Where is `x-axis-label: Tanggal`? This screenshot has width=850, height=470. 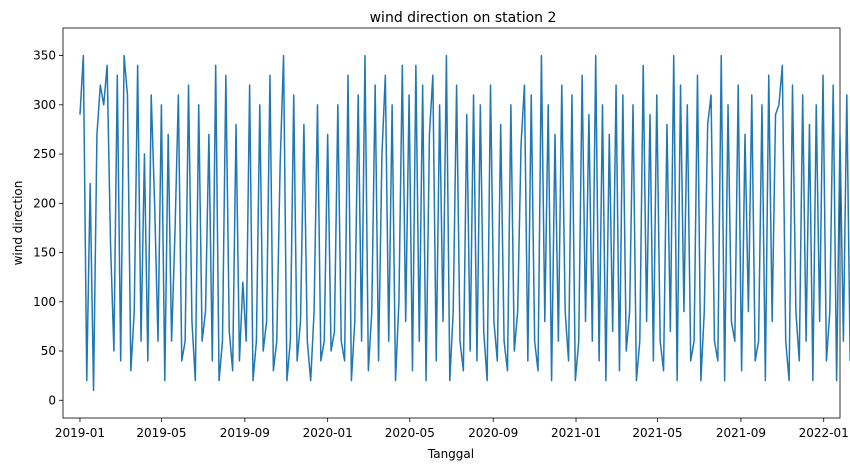
x-axis-label: Tanggal is located at coordinates (450, 454).